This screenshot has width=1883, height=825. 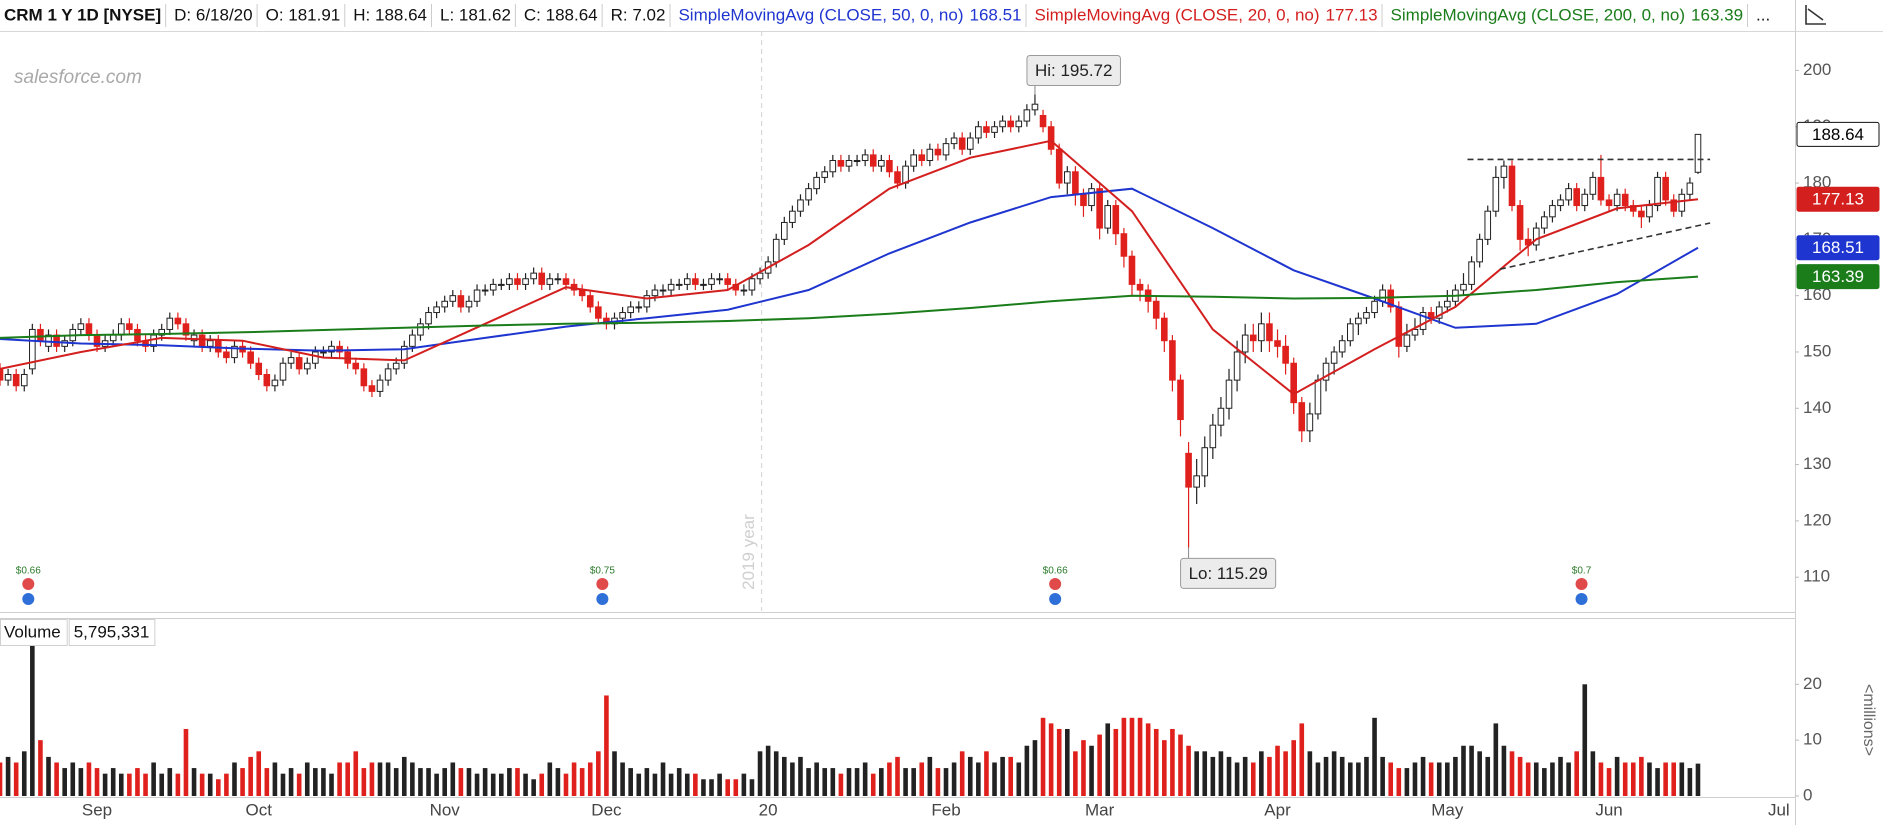 What do you see at coordinates (1812, 683) in the screenshot?
I see `volume-tick-label: 20` at bounding box center [1812, 683].